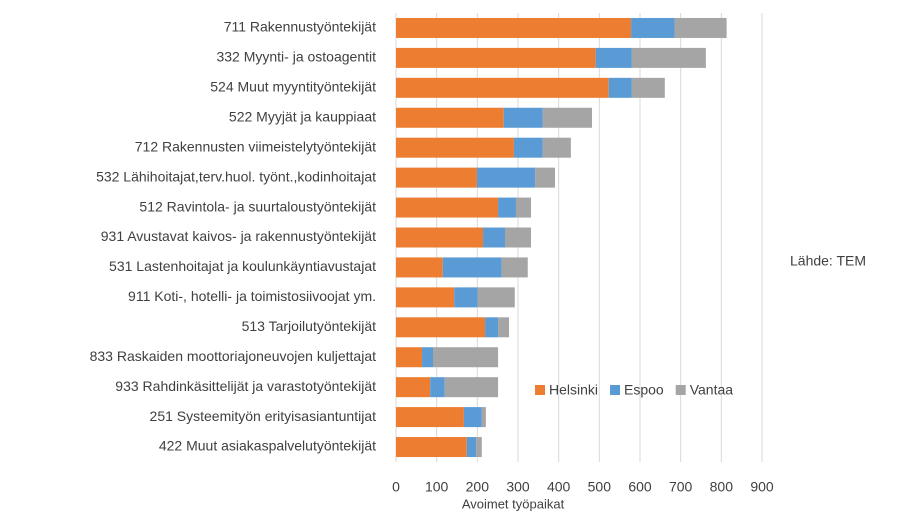 The image size is (897, 512). I want to click on y-tick-label: 522 Myyjät ja kauppiaat, so click(302, 116).